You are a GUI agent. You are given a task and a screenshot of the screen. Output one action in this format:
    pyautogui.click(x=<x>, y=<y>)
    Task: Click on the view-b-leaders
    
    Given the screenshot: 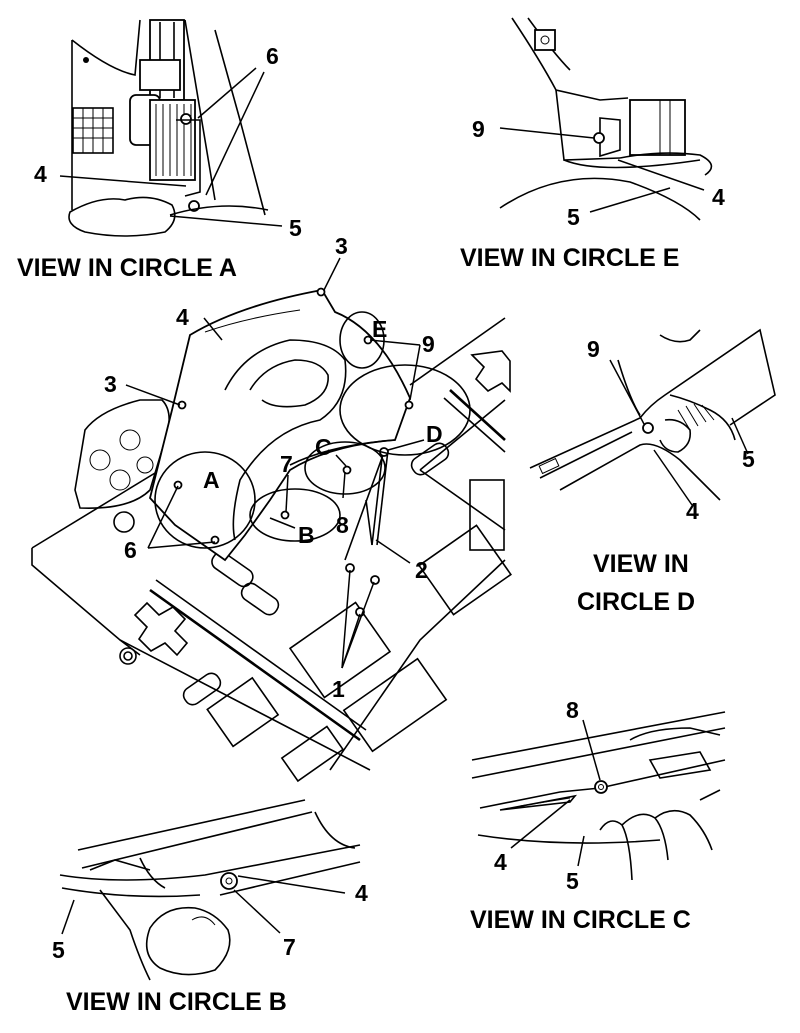 What is the action you would take?
    pyautogui.click(x=203, y=905)
    